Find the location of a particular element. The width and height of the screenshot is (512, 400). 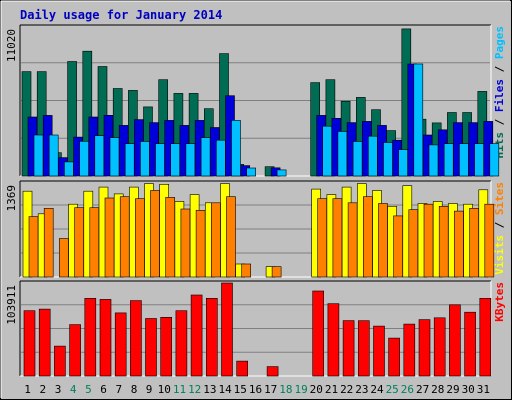

x-tick-label: 10 is located at coordinates (164, 389).